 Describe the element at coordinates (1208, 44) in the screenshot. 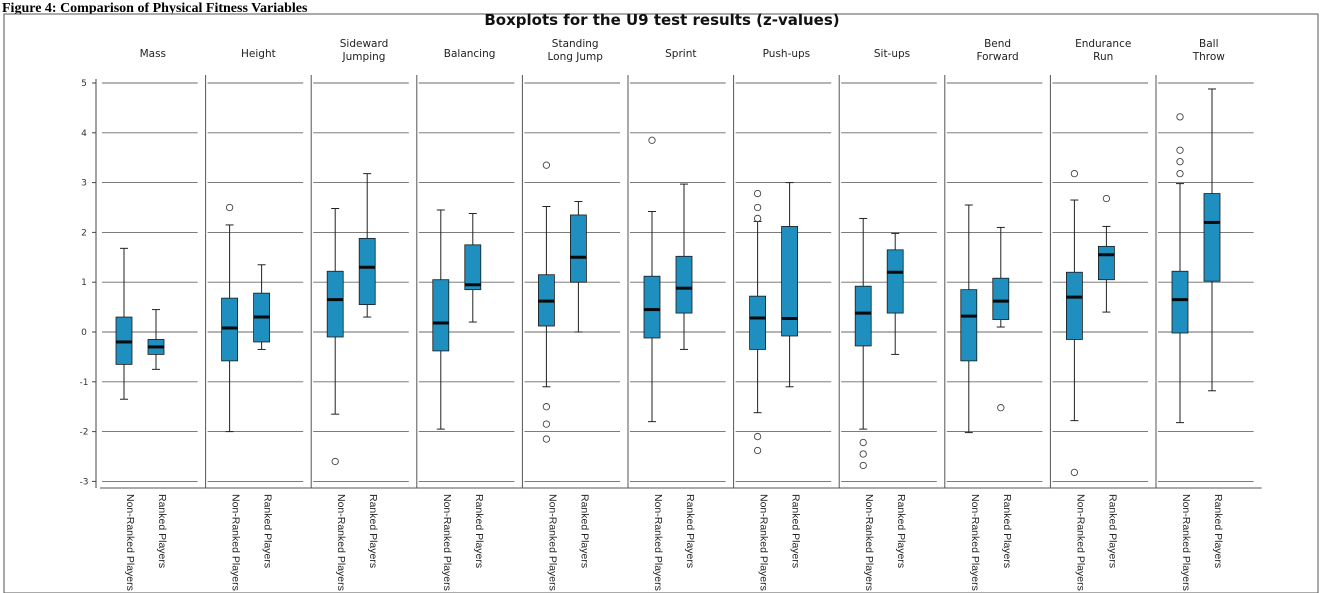

I see `panel-title: Ball` at that location.